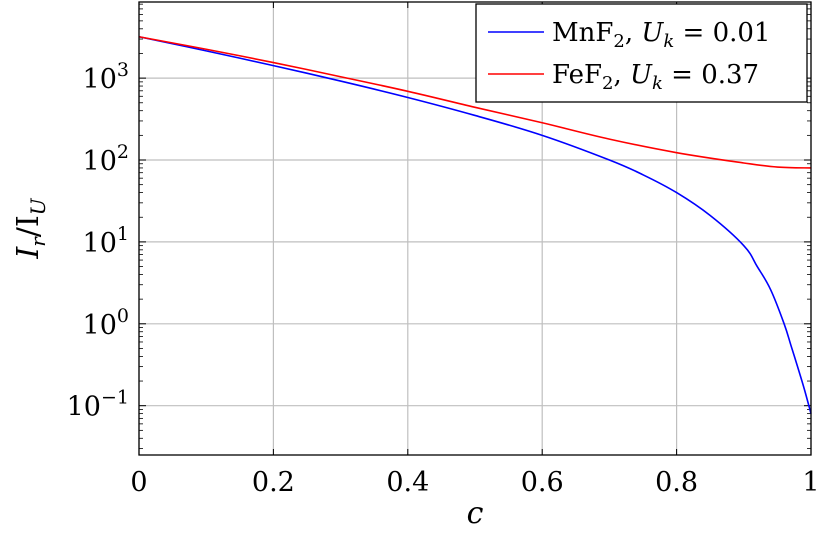 The width and height of the screenshot is (831, 533). What do you see at coordinates (661, 35) in the screenshot?
I see `legend-entry-1: MnF2, Uk = 0.01` at bounding box center [661, 35].